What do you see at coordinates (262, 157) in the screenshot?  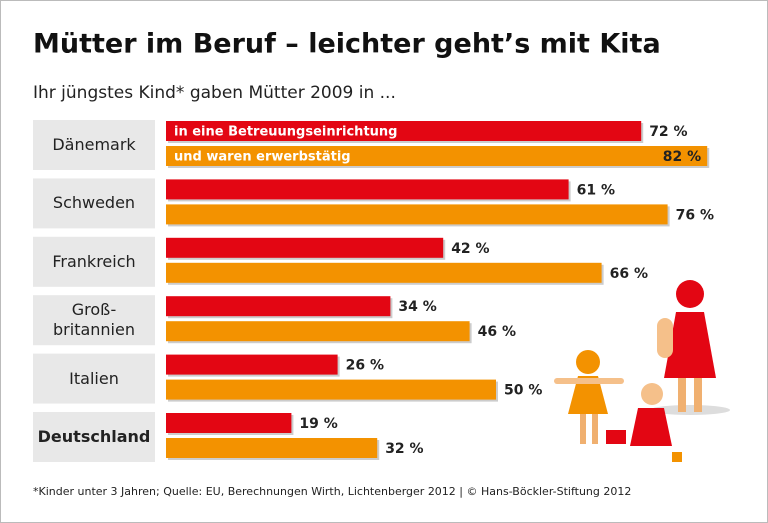 I see `legend-label: und waren erwerbstätig` at bounding box center [262, 157].